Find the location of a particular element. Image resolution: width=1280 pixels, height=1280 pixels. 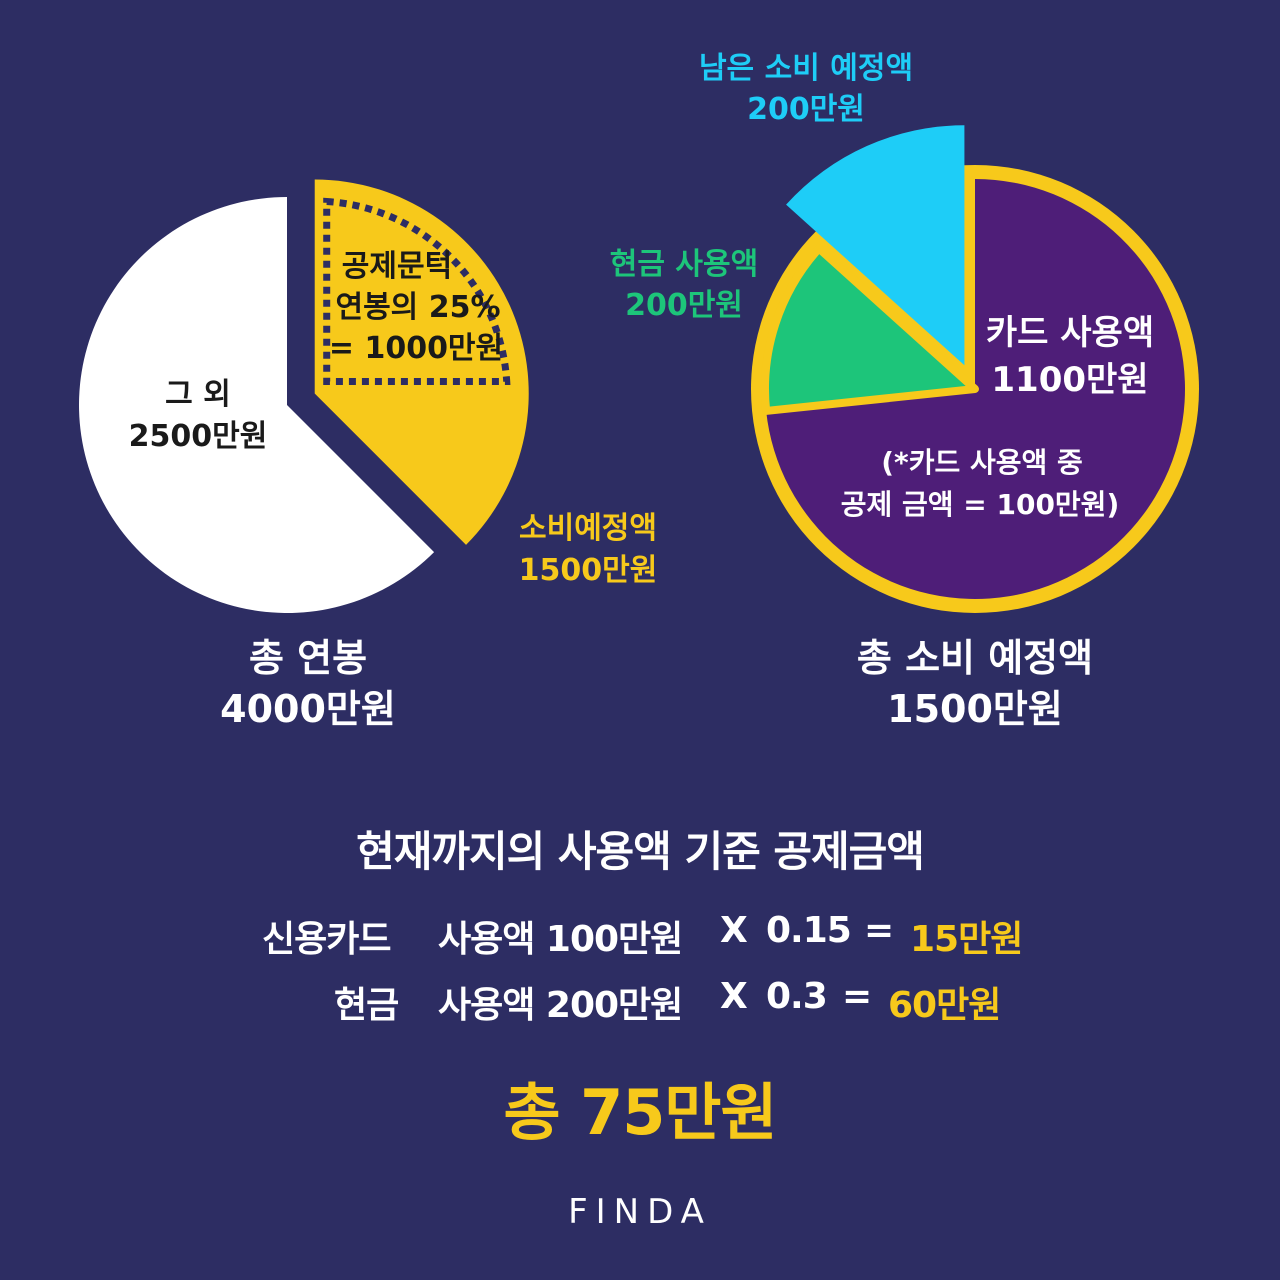

calc-op-cash: X is located at coordinates (734, 996).